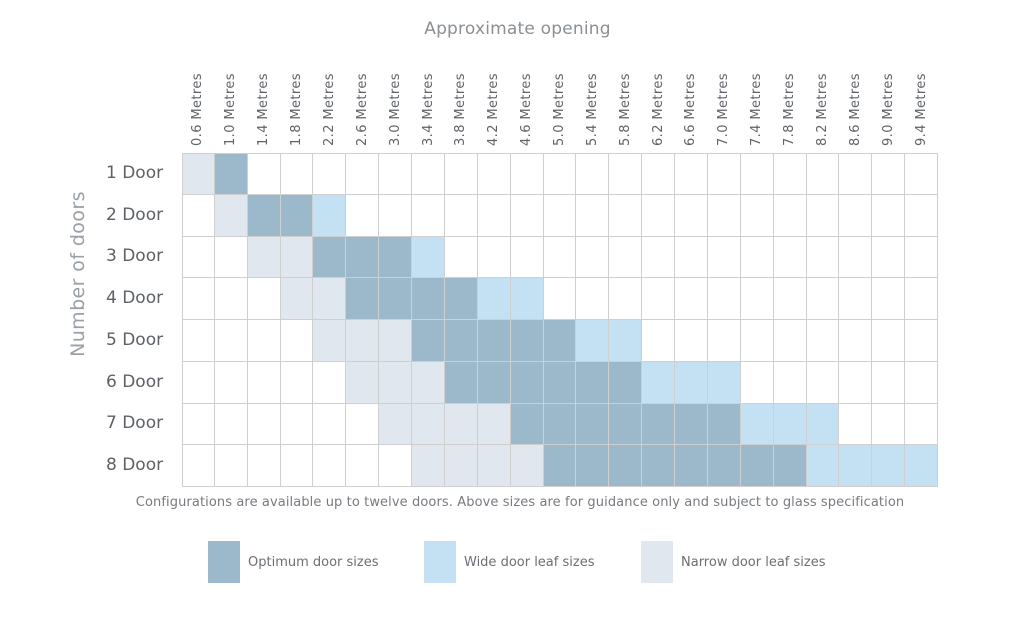  Describe the element at coordinates (329, 109) in the screenshot. I see `column-label: 2.2 Metres` at that location.